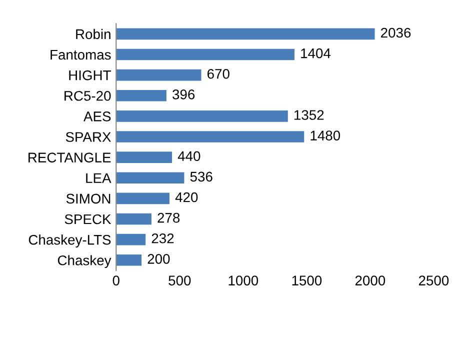 This screenshot has width=474, height=338. Describe the element at coordinates (186, 197) in the screenshot. I see `data-label: 420` at that location.